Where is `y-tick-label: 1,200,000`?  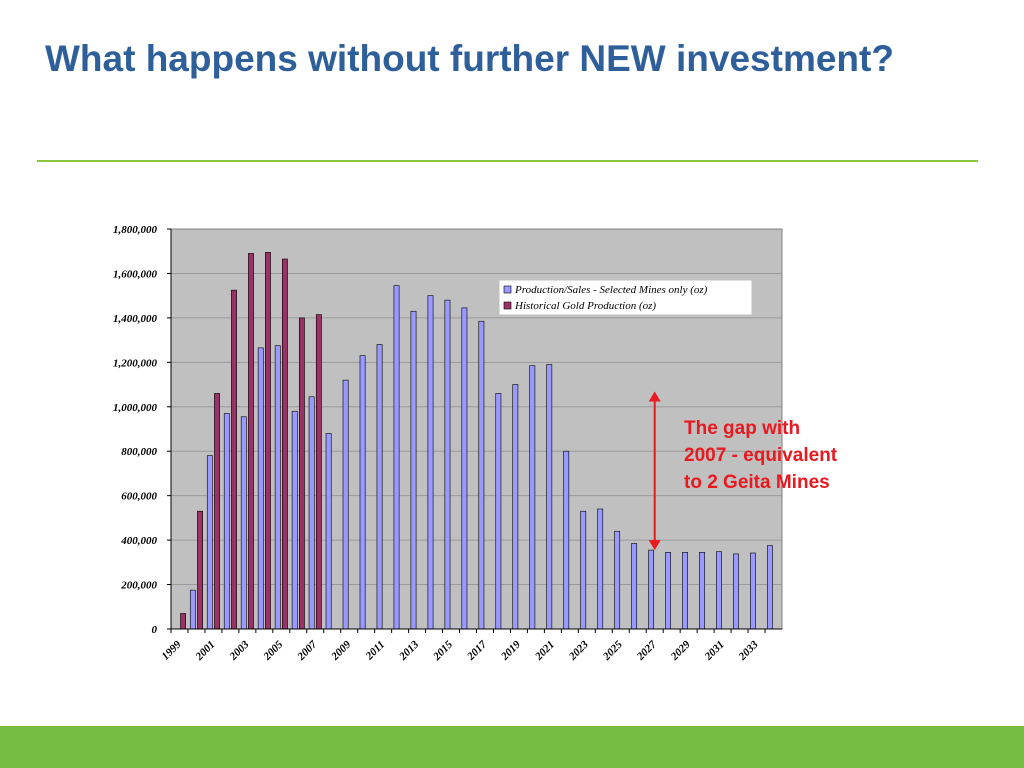 y-tick-label: 1,200,000 is located at coordinates (135, 363).